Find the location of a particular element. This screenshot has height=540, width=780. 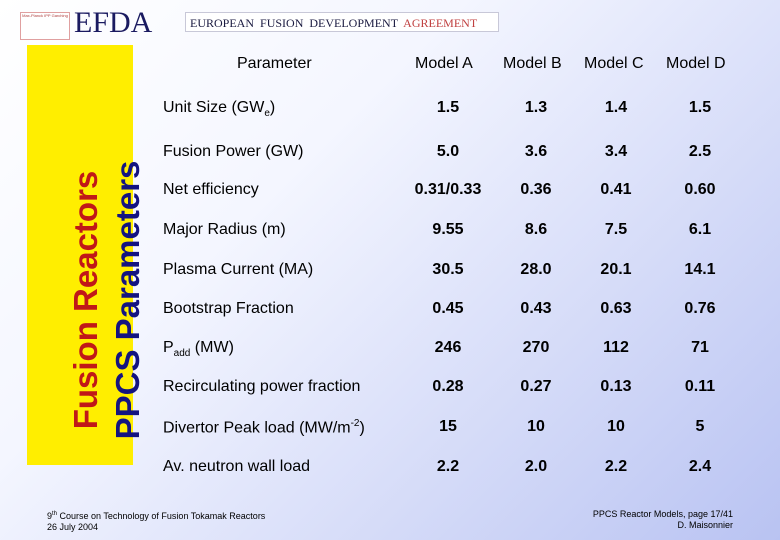

cell: 14.1 is located at coordinates (700, 269).